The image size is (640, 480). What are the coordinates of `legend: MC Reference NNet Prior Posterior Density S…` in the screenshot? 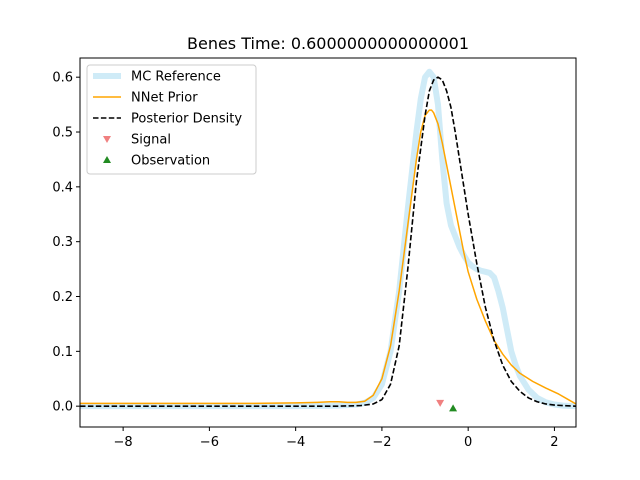 It's located at (171, 119).